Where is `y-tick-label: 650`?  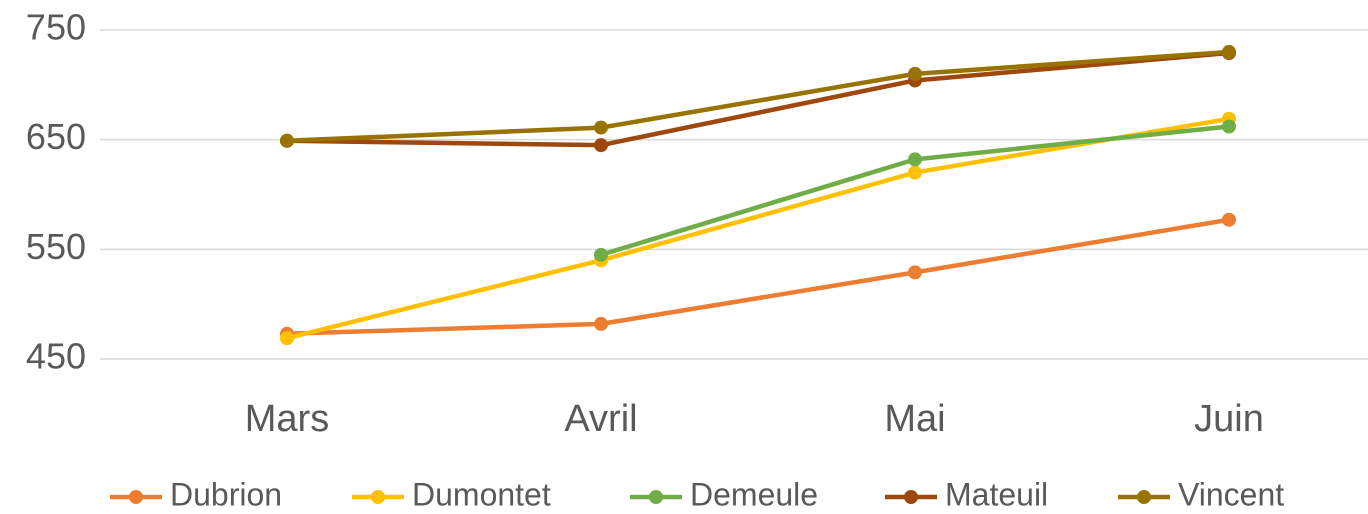 y-tick-label: 650 is located at coordinates (56, 136).